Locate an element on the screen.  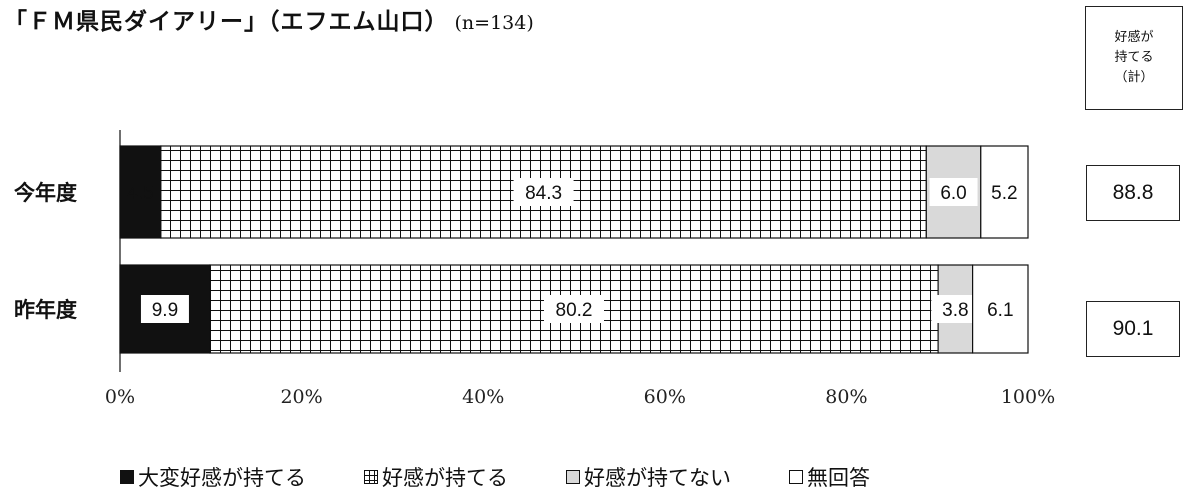
legend-label-not-favorable: 好感が持てない is located at coordinates (657, 478).